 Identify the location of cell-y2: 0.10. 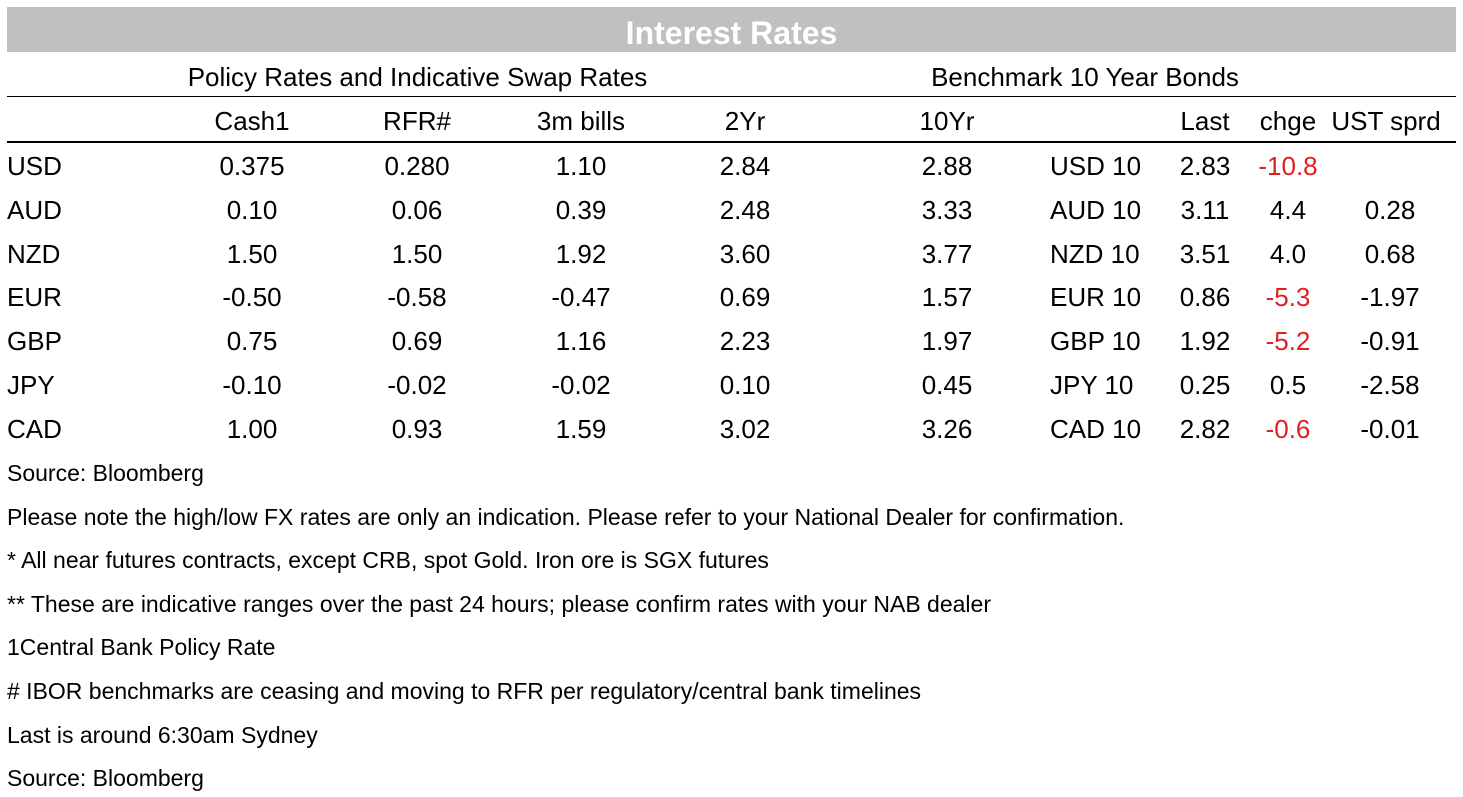
(745, 385).